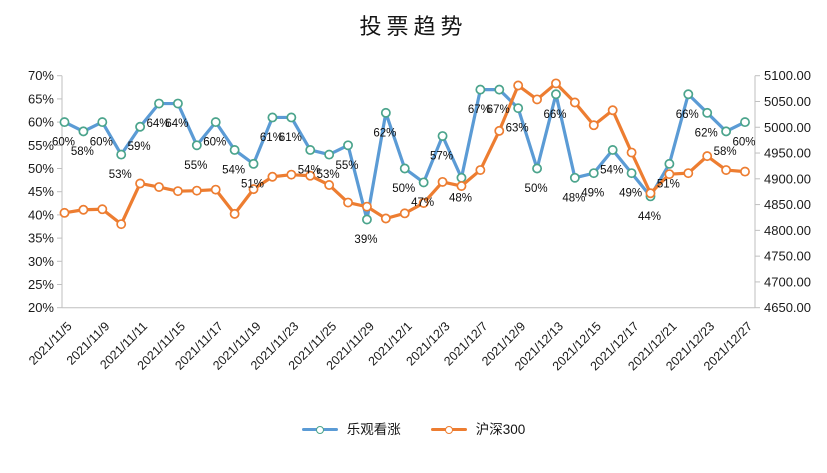 The height and width of the screenshot is (473, 827). I want to click on optimistic-data-label: 57%, so click(441, 157).